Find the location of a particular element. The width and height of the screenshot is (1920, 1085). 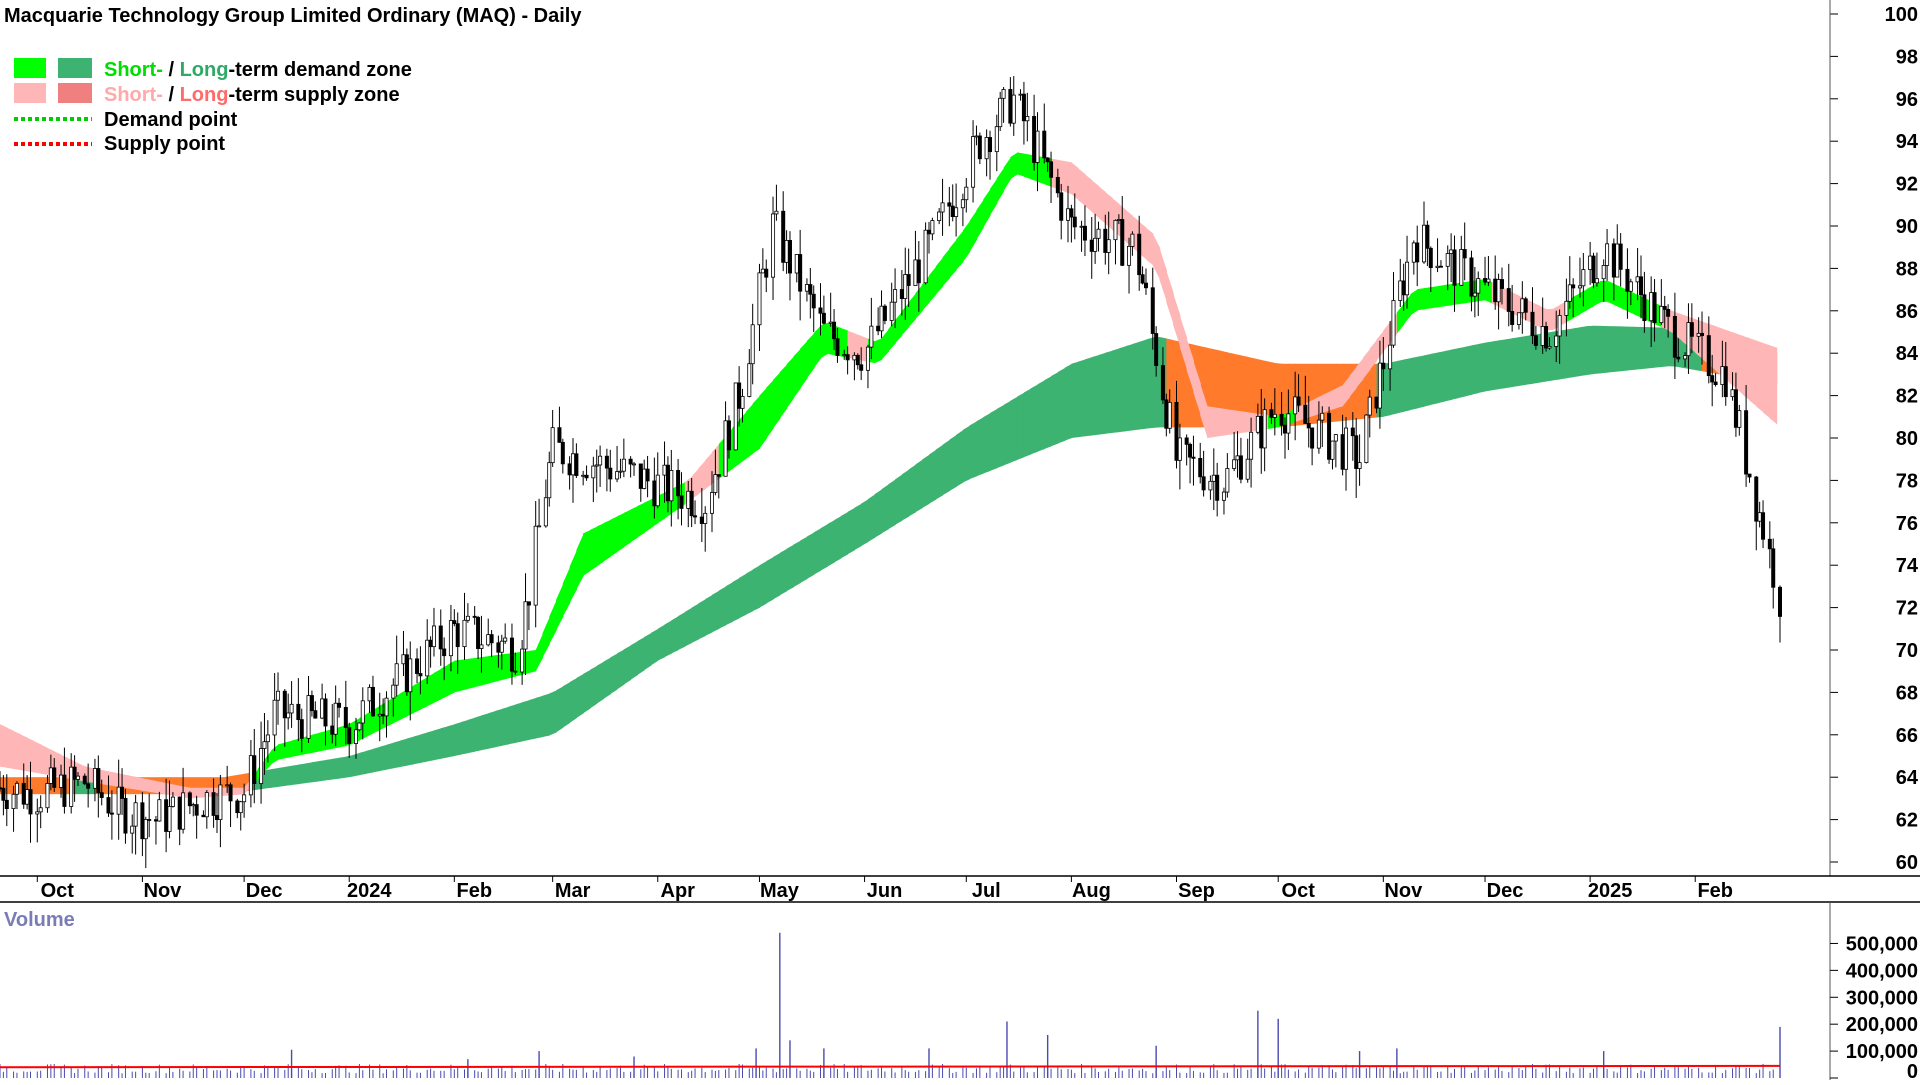

ytick-label: 80 is located at coordinates (1907, 439).